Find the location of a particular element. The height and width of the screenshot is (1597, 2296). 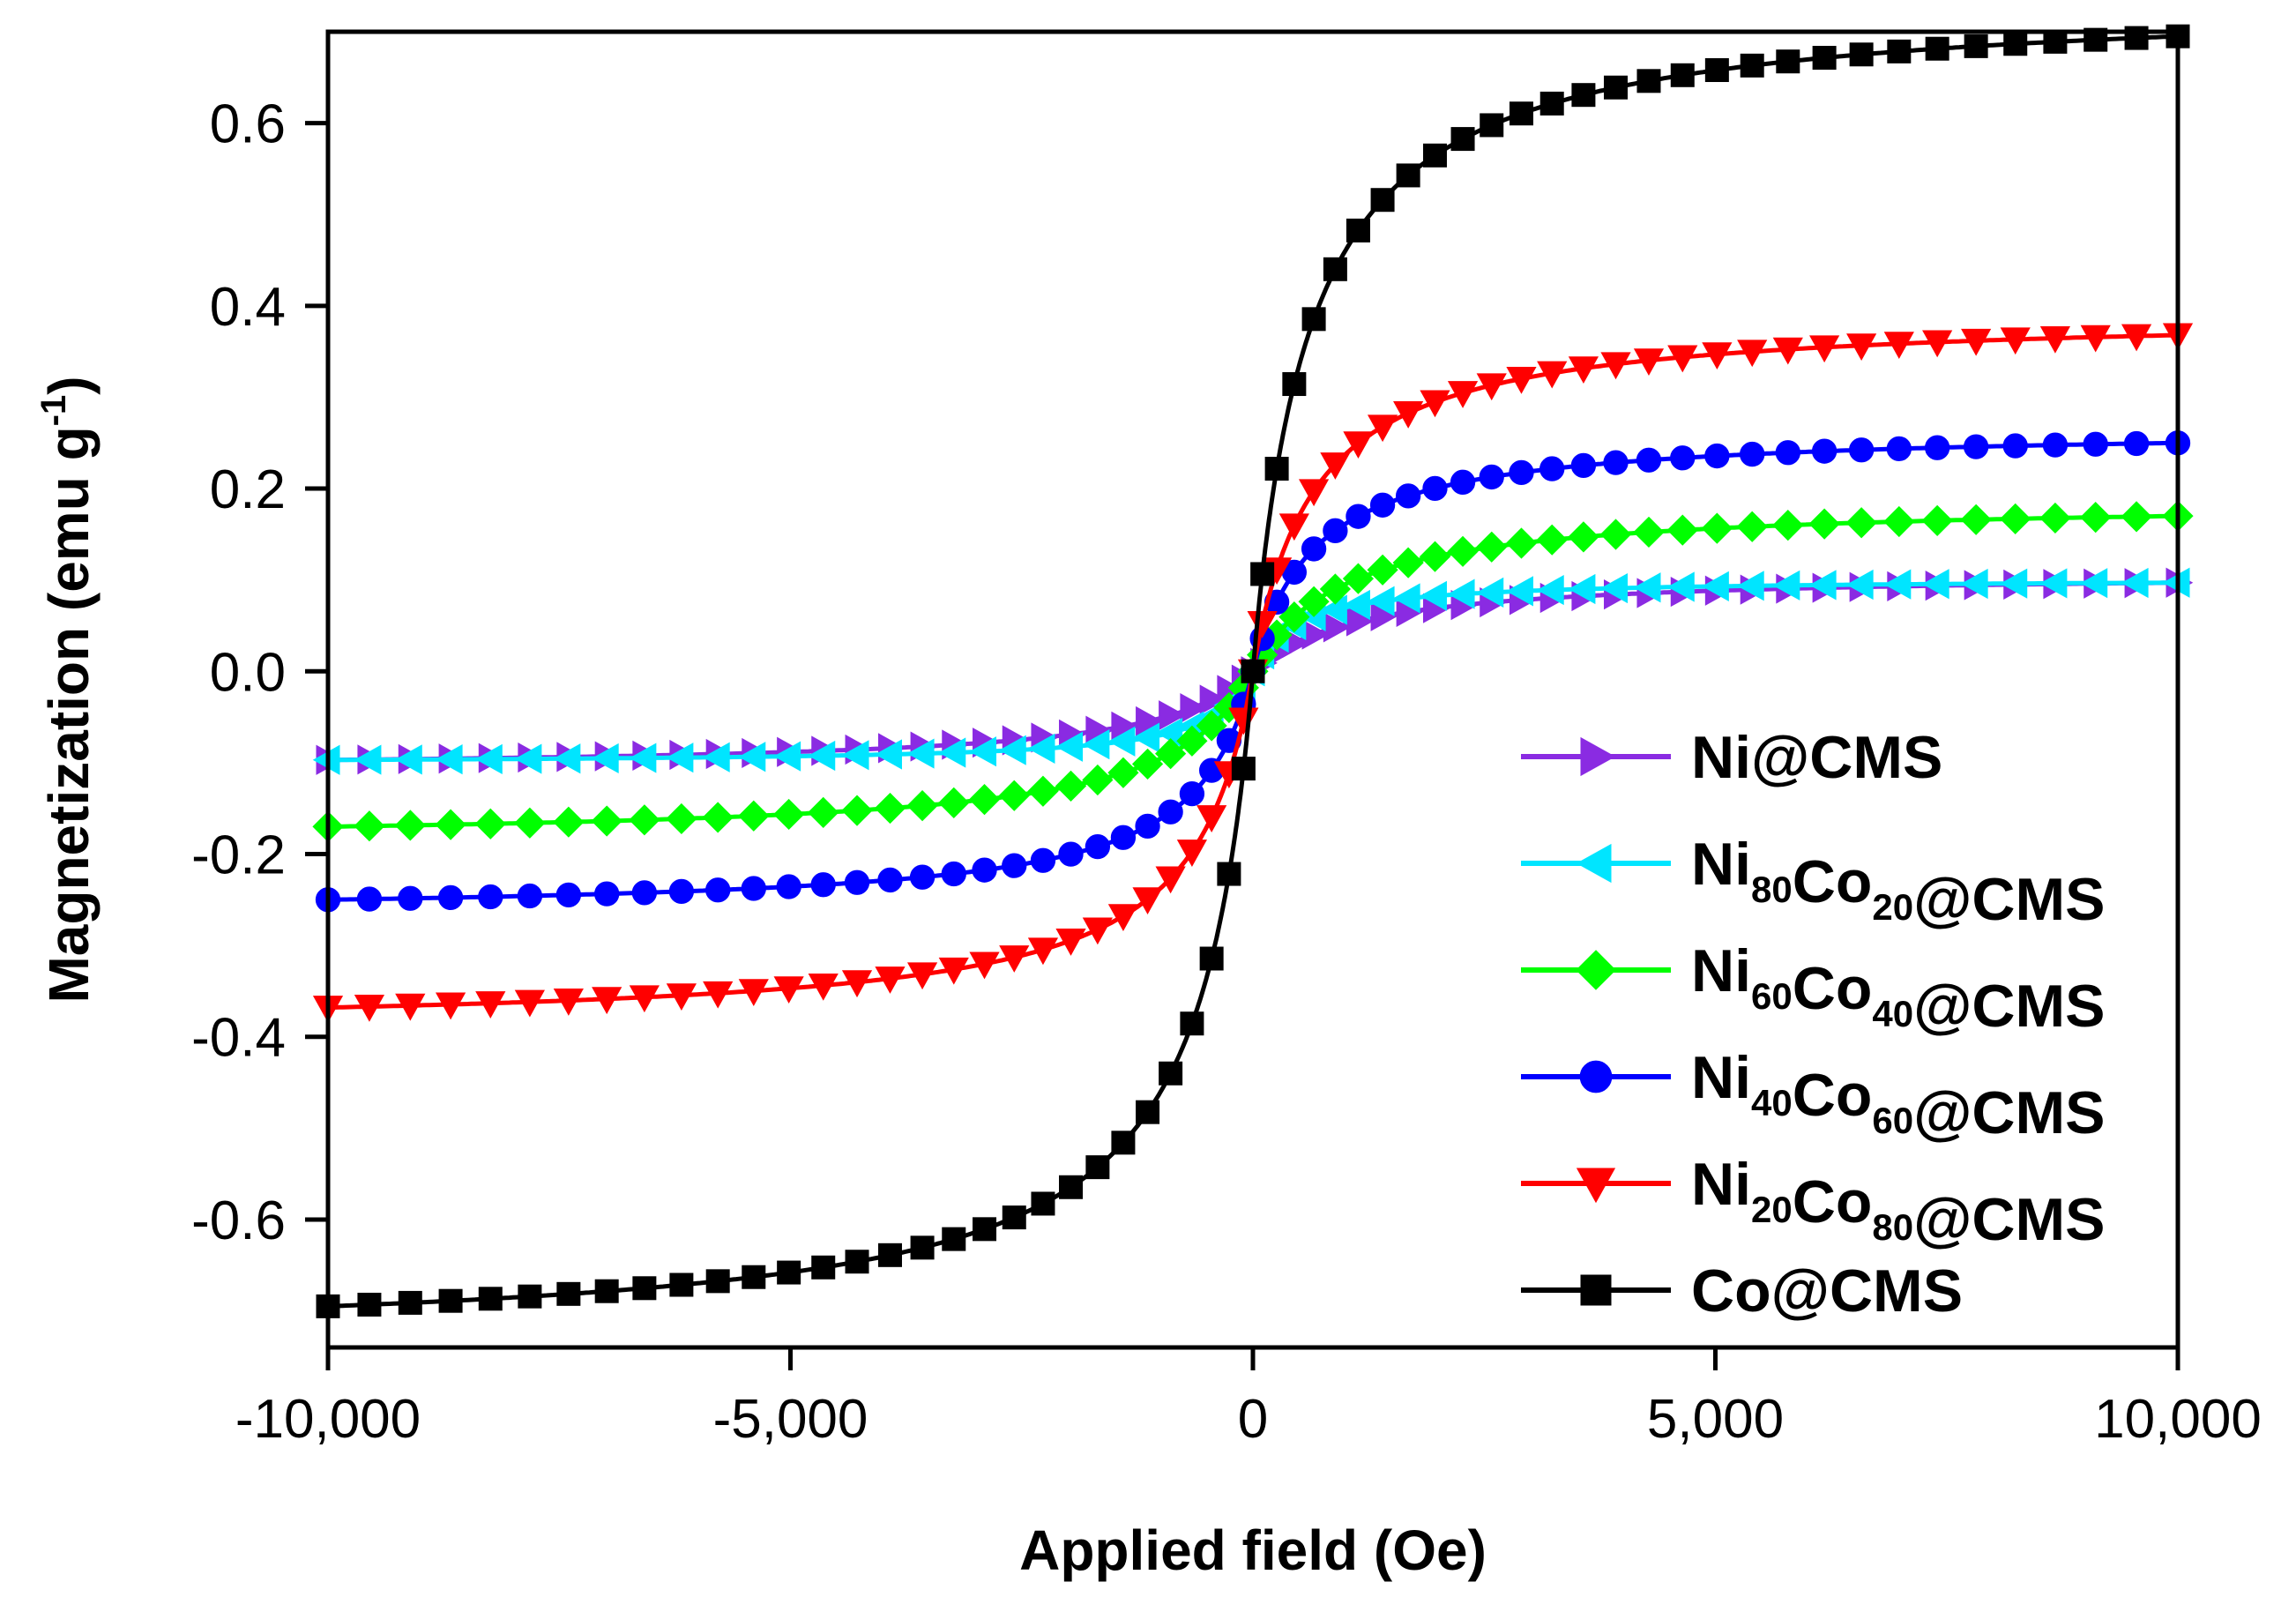

y-tick-label: 0.2 is located at coordinates (248, 490).